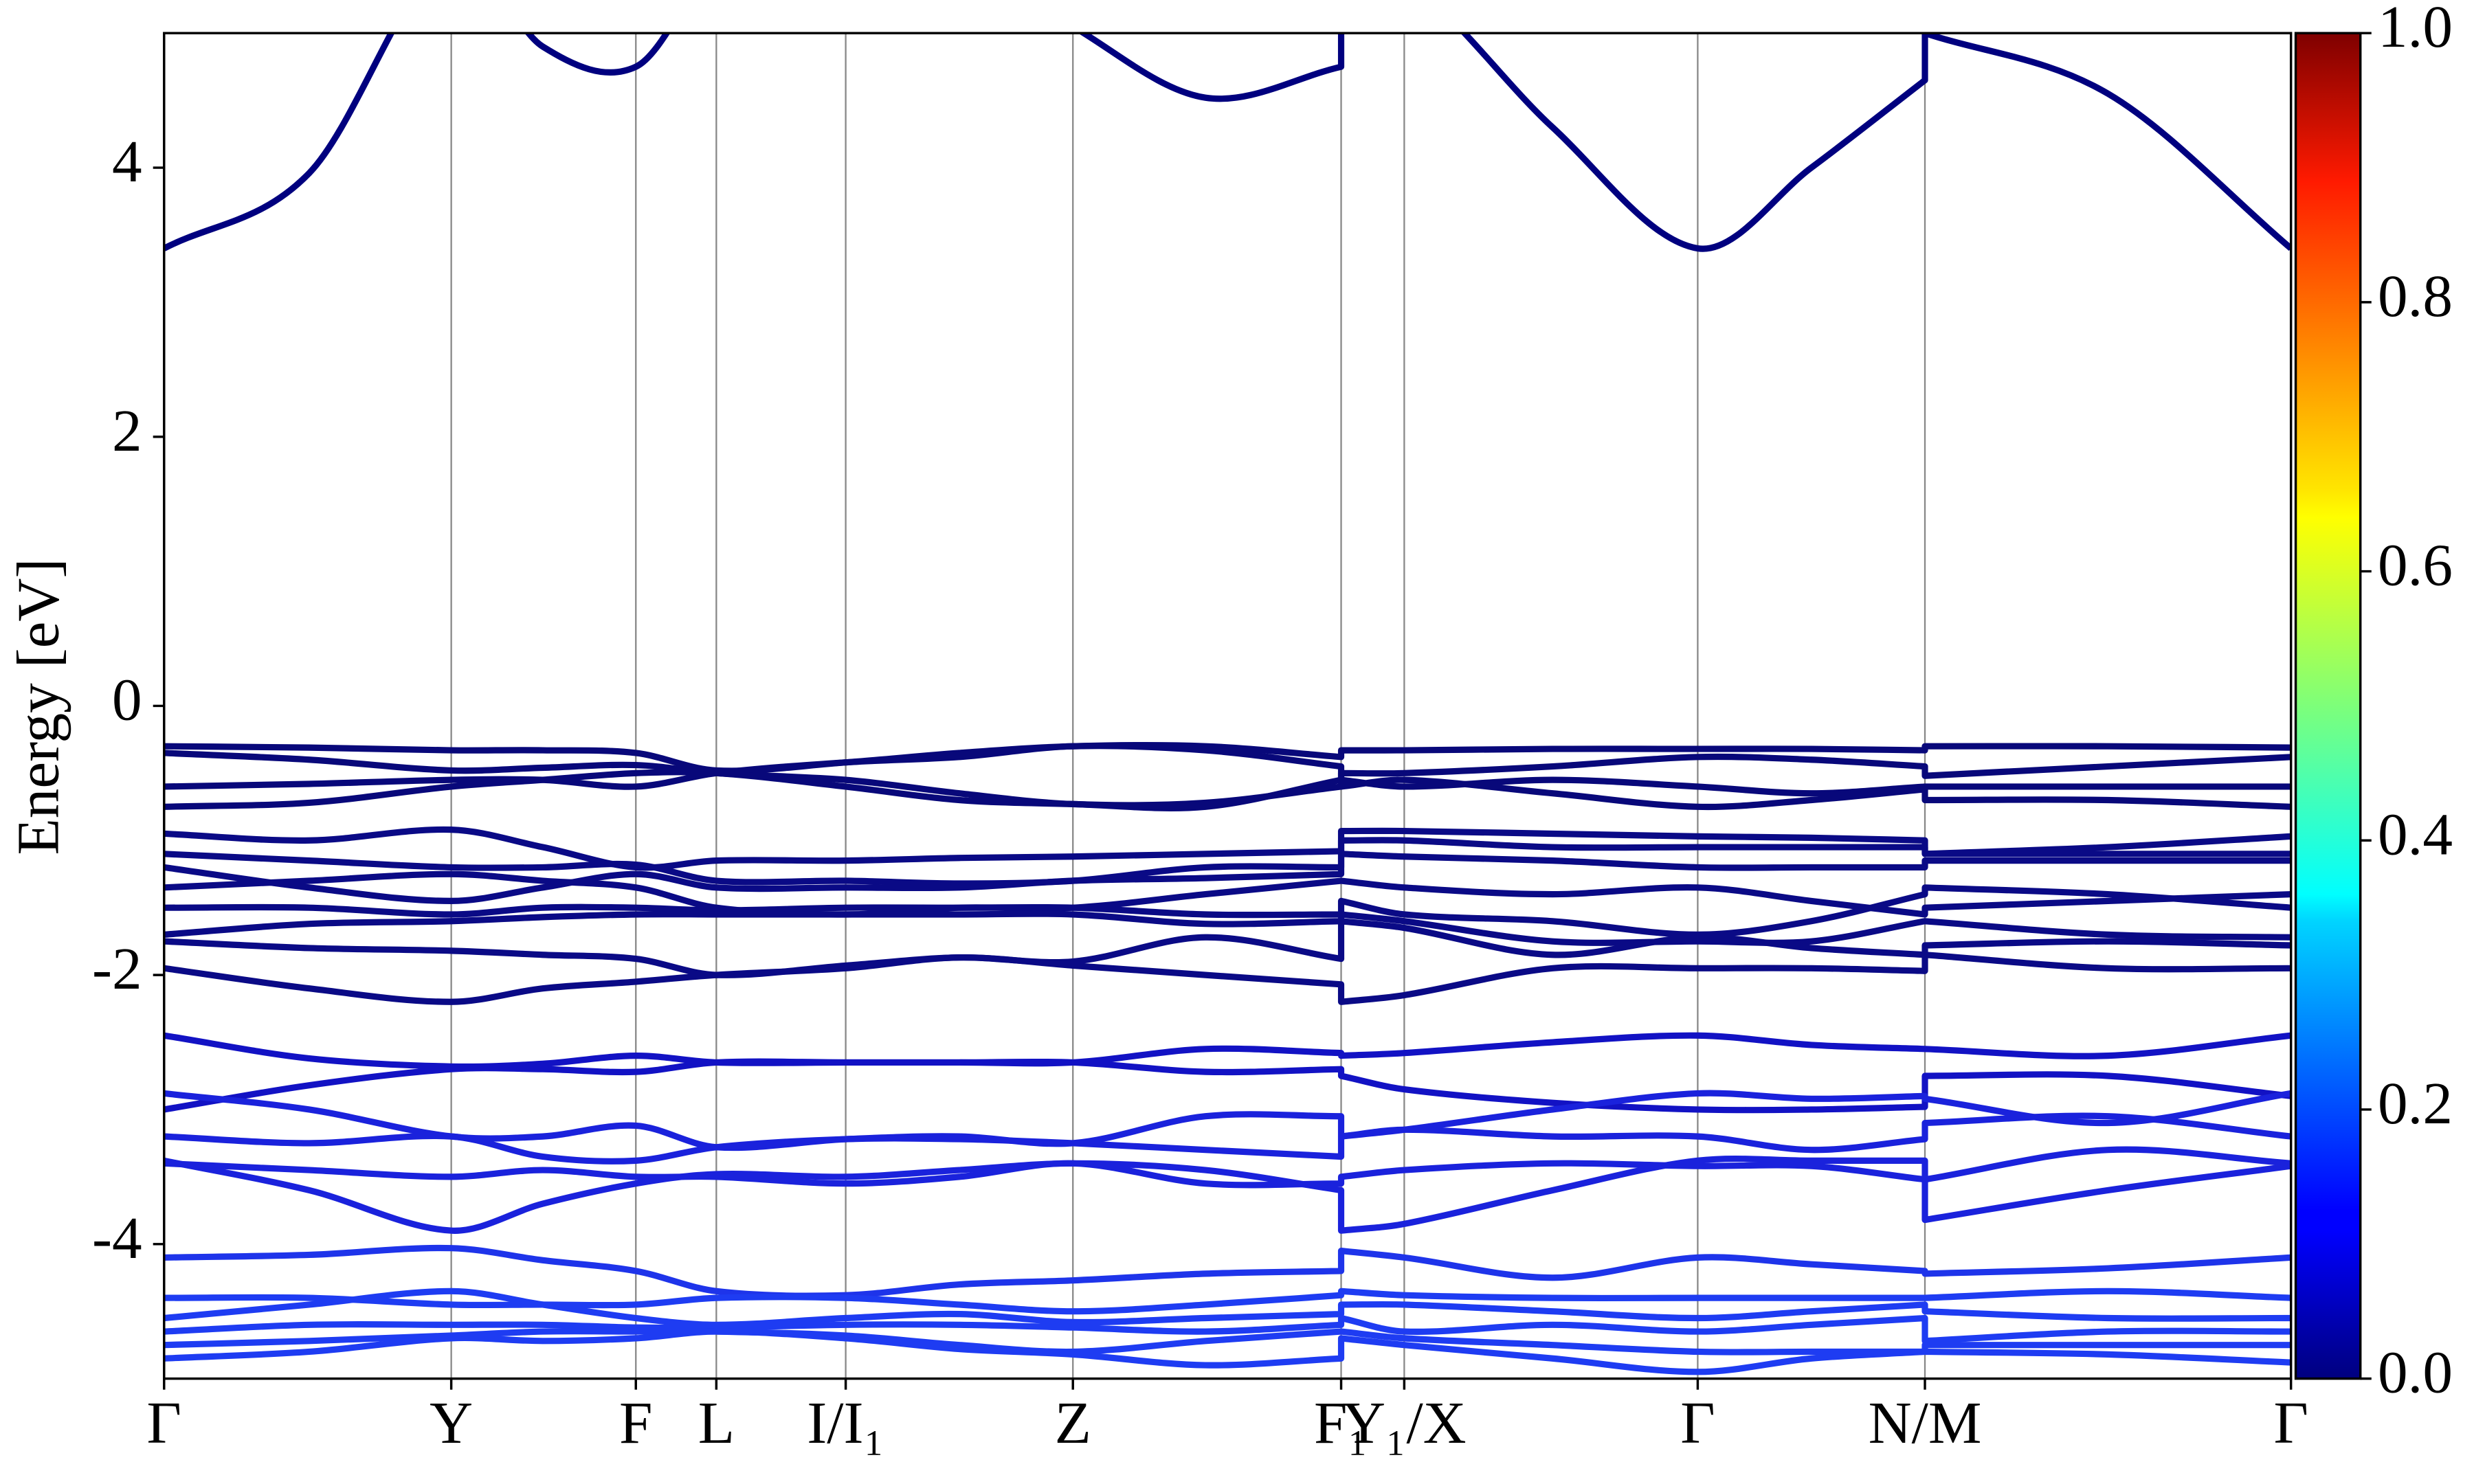 The width and height of the screenshot is (2474, 1484). What do you see at coordinates (1404, 1422) in the screenshot?
I see `x-tick-label: Y₁/X` at bounding box center [1404, 1422].